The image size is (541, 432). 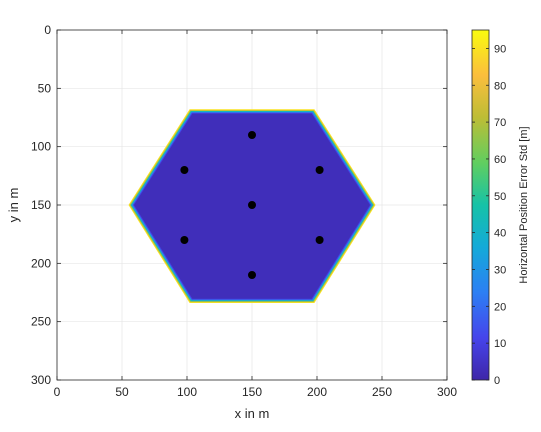 I want to click on x-tick-label: 0, so click(x=57, y=392).